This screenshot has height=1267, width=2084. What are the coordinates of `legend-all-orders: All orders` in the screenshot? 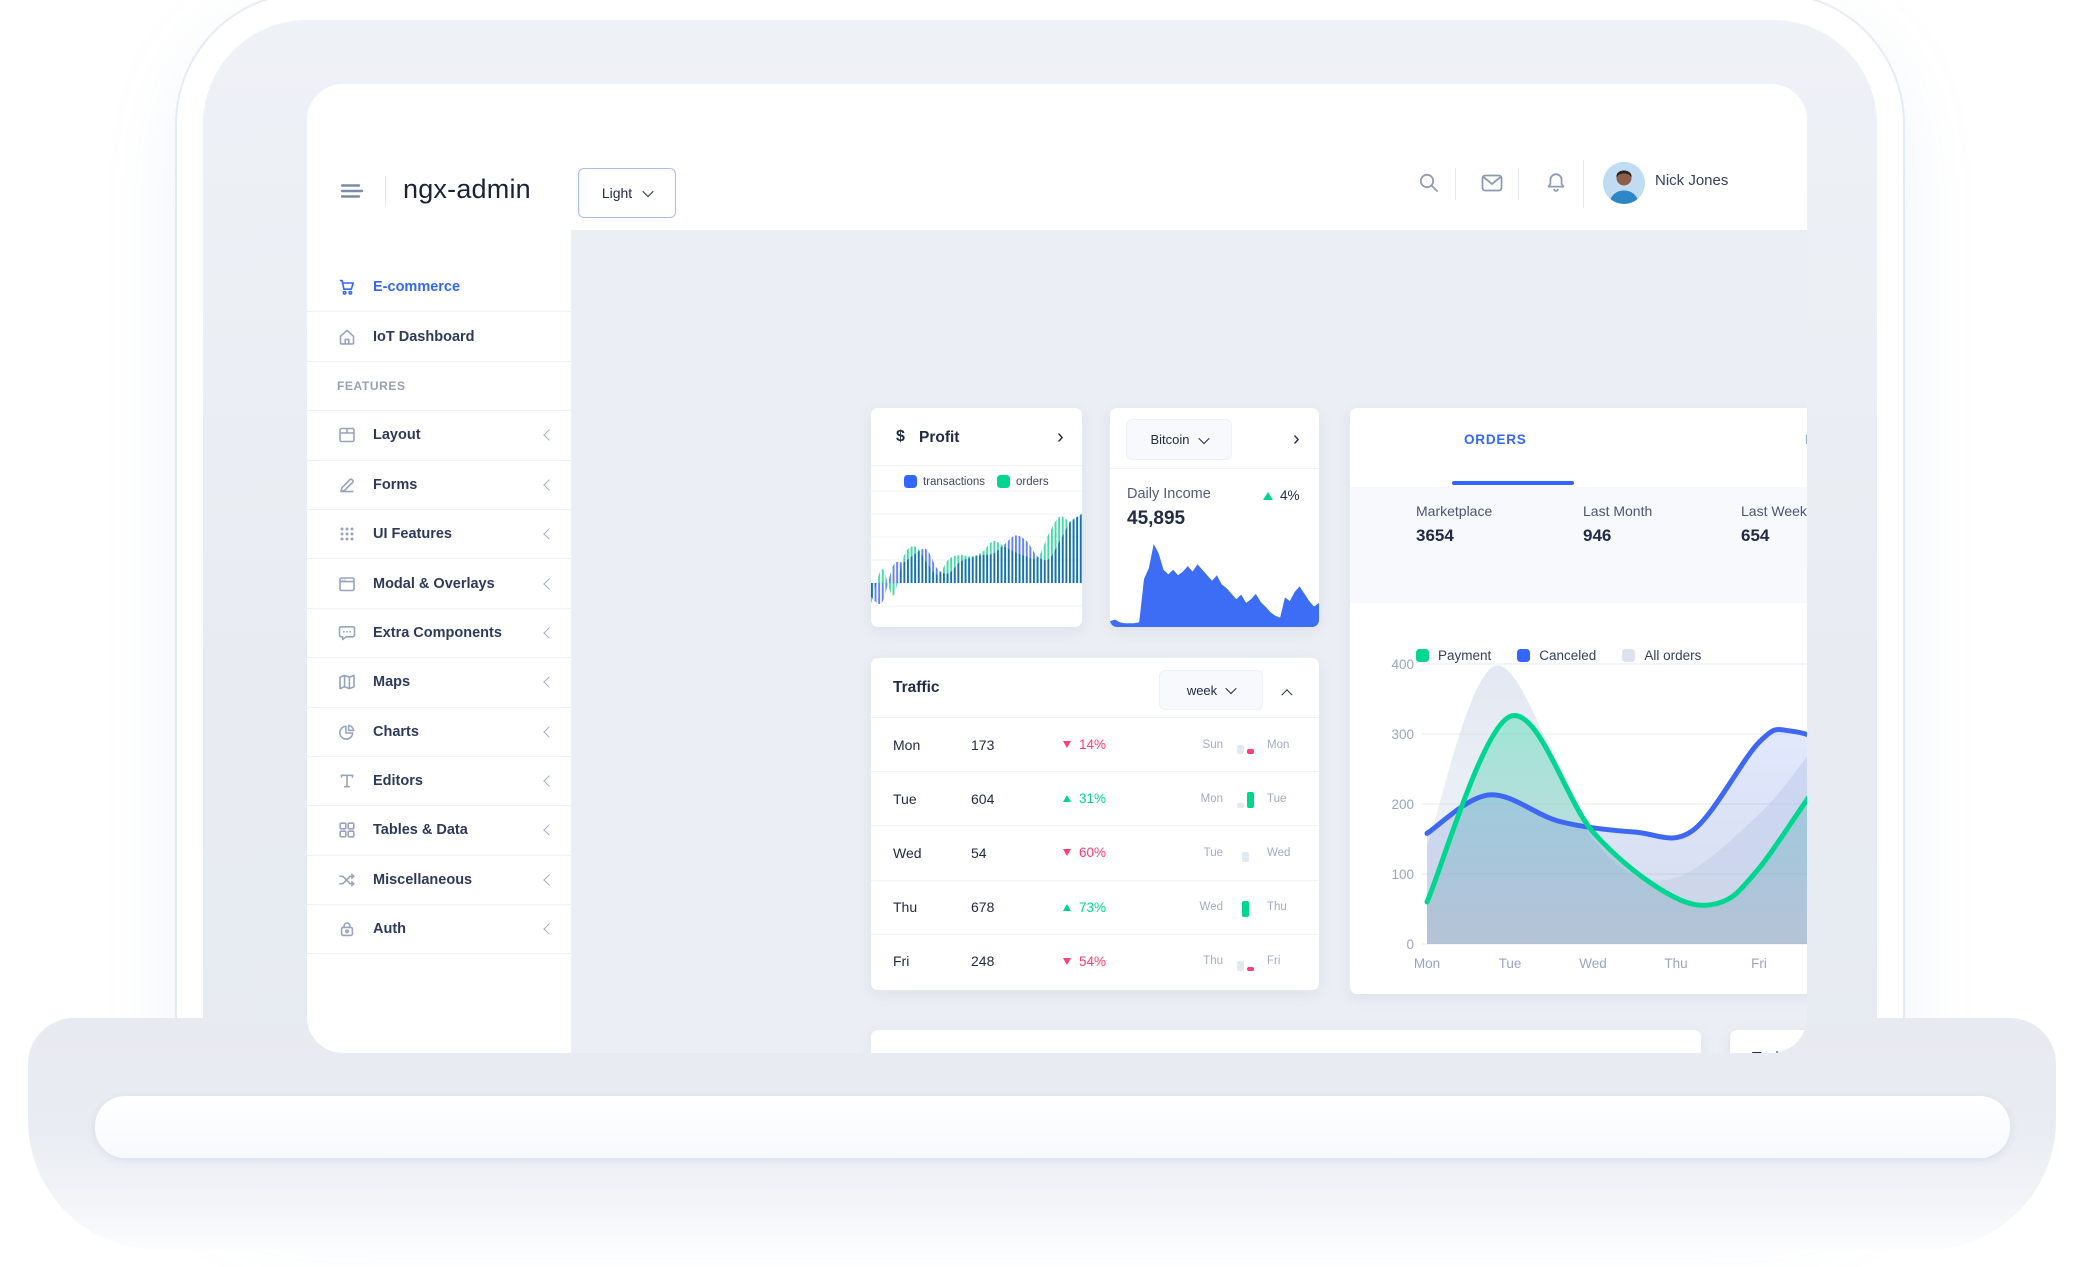 It's located at (1661, 655).